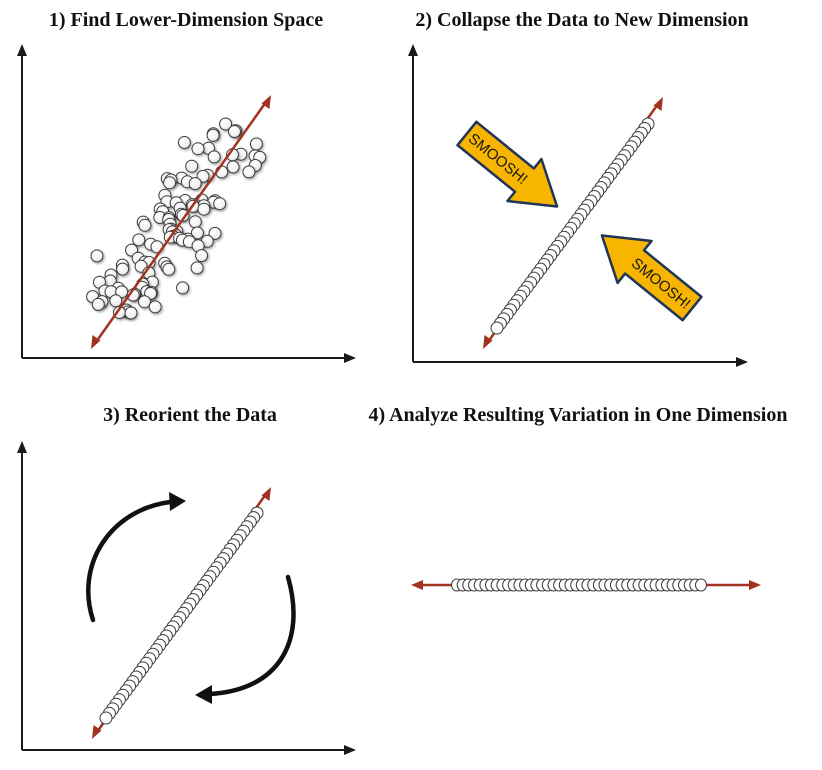 The height and width of the screenshot is (770, 822). I want to click on scatter-cloud, so click(176, 218).